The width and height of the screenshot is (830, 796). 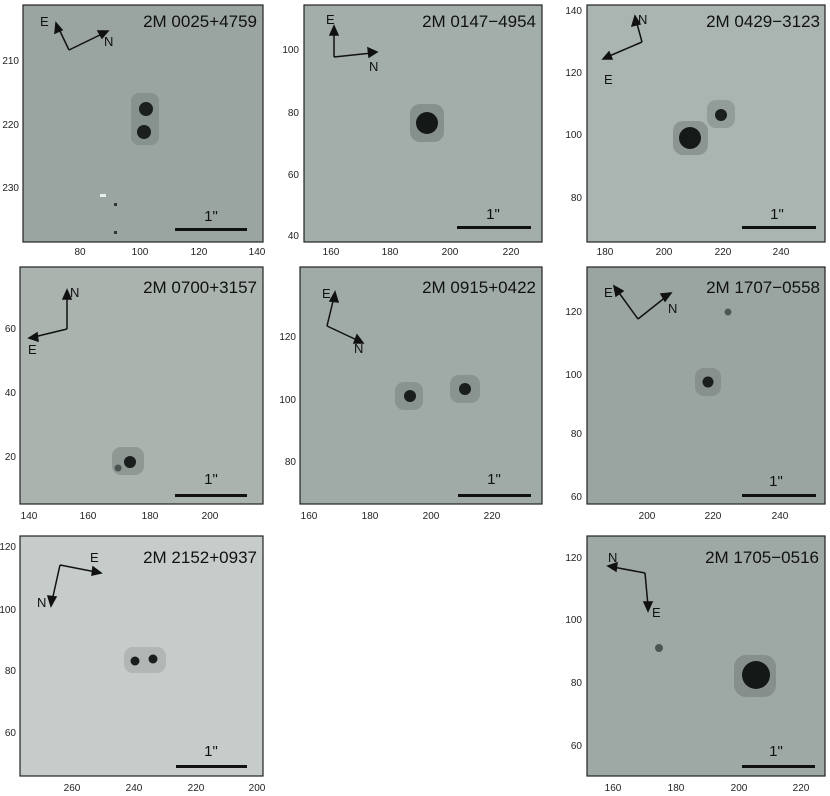 What do you see at coordinates (200, 287) in the screenshot?
I see `panel-title: 2M 0700+3157` at bounding box center [200, 287].